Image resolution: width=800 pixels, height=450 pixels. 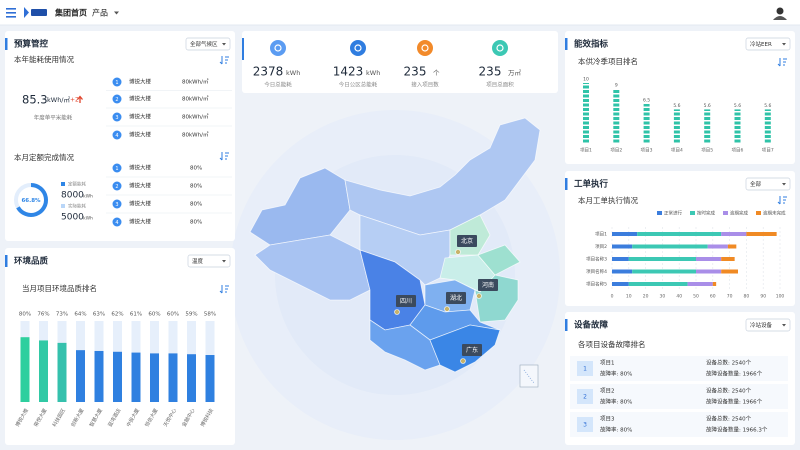 What do you see at coordinates (116, 136) in the screenshot?
I see `rank-number: 4` at bounding box center [116, 136].